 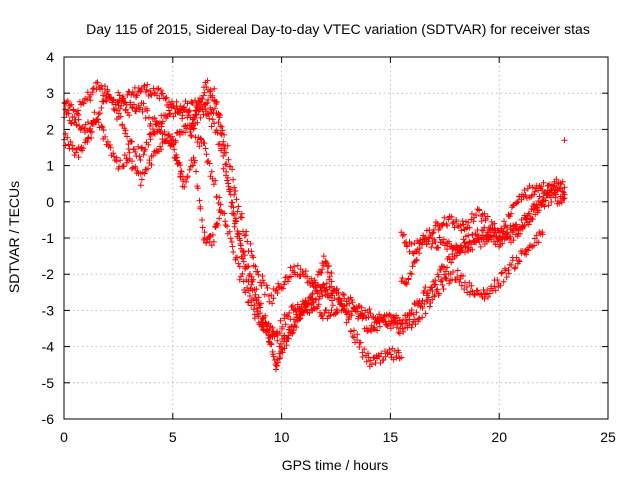 I want to click on y-tick-label: -2, so click(x=48, y=274).